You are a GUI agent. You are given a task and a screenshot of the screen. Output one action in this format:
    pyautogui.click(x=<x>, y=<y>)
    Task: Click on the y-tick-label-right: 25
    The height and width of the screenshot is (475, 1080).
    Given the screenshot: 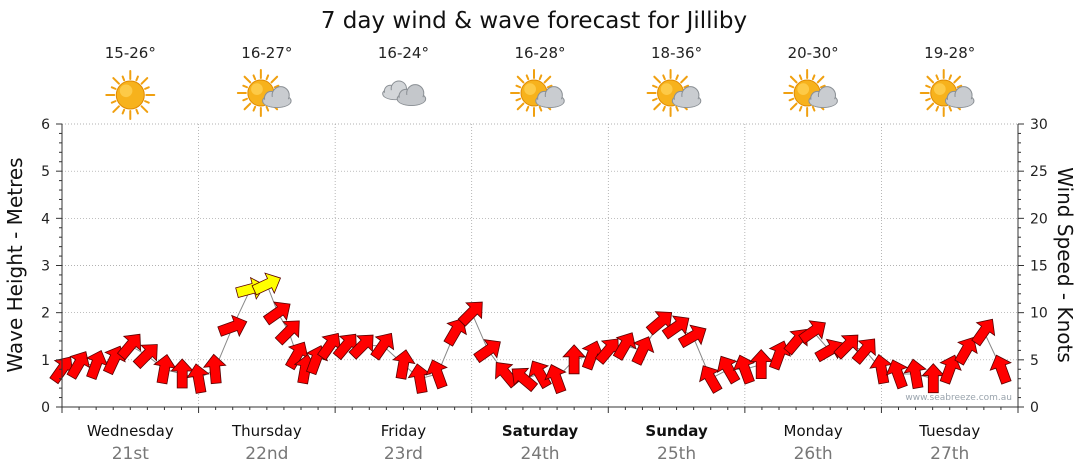 What is the action you would take?
    pyautogui.click(x=1039, y=172)
    